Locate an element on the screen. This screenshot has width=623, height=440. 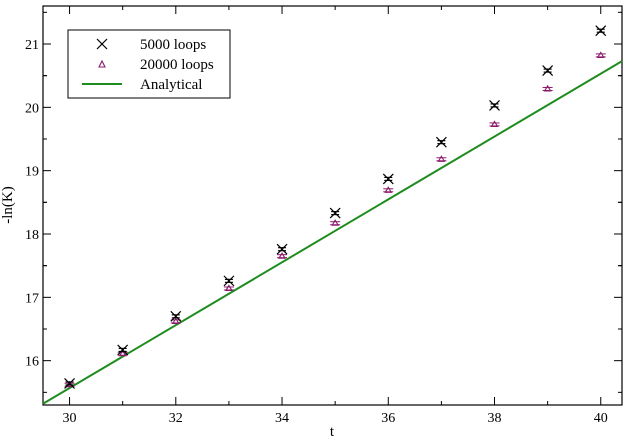
y-axis-title: -ln(K) is located at coordinates (8, 205).